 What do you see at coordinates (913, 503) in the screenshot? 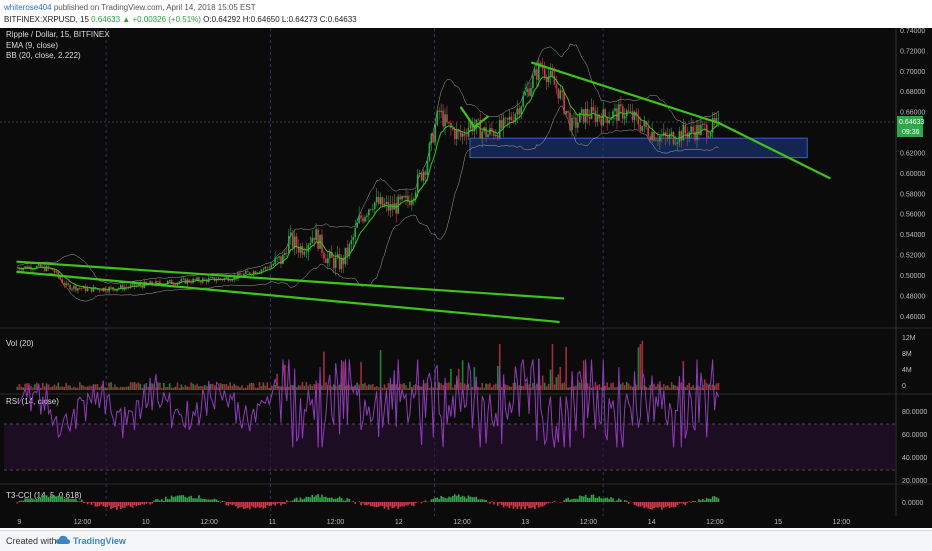
I see `cci-axis: 0.0000` at bounding box center [913, 503].